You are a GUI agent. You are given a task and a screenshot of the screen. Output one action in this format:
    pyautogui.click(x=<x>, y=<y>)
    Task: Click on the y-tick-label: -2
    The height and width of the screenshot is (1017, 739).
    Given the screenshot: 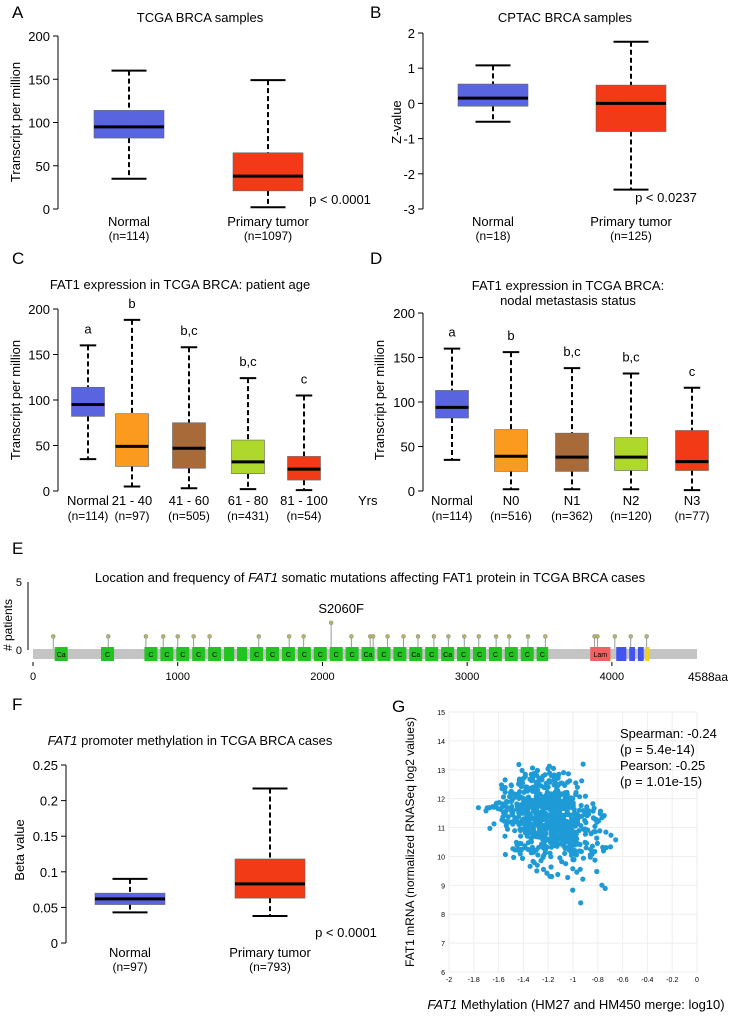 What is the action you would take?
    pyautogui.click(x=409, y=174)
    